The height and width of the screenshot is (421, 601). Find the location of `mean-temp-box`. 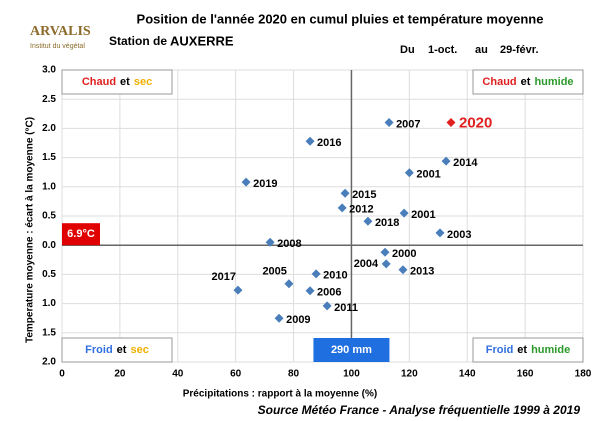

mean-temp-box is located at coordinates (81, 234).